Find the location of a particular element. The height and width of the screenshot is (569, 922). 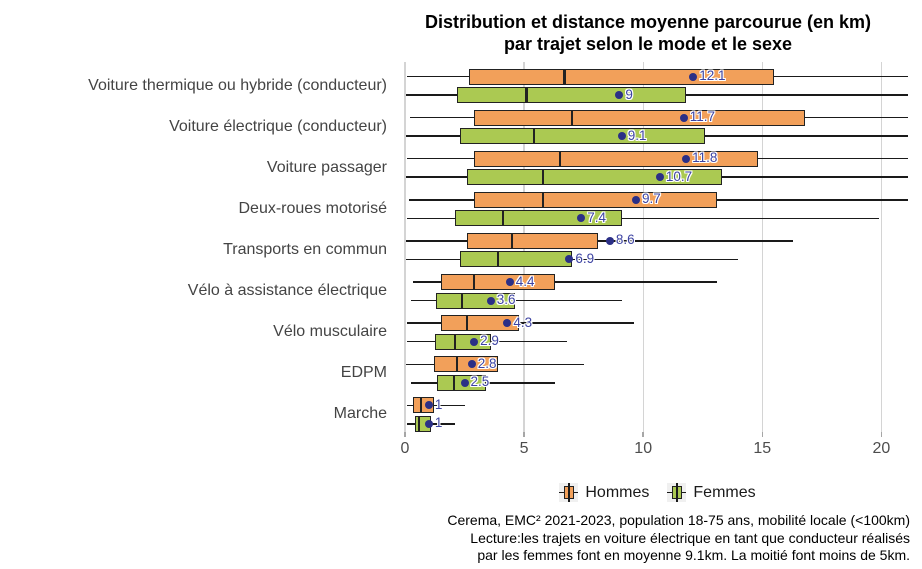

mean-value-label-hommes: 11.8 is located at coordinates (705, 158).